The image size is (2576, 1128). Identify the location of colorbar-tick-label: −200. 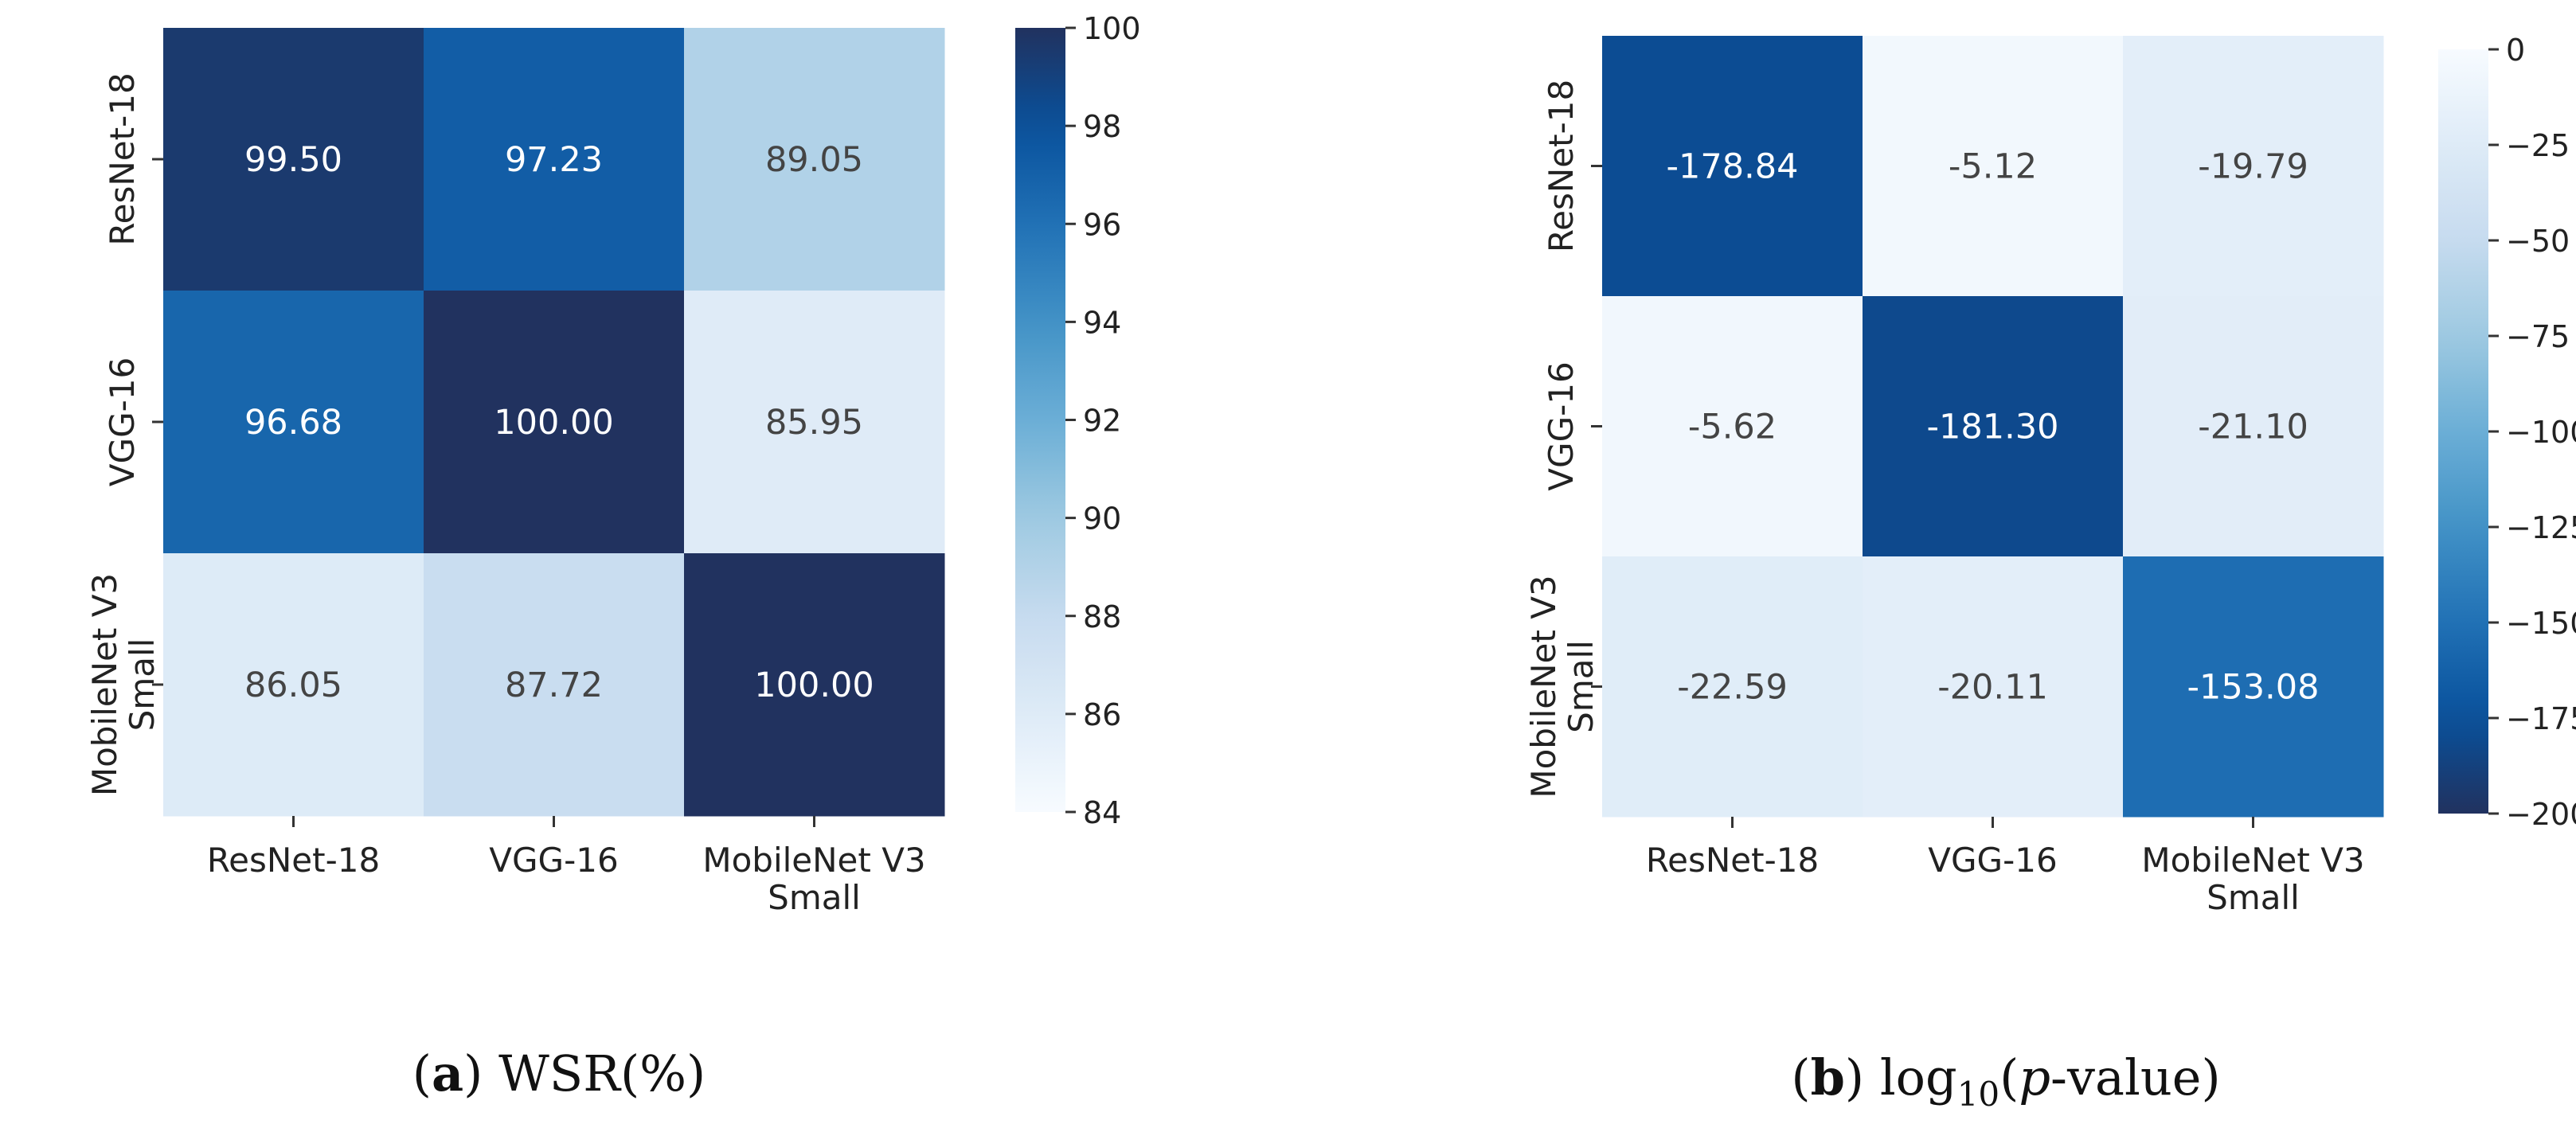
(2541, 814).